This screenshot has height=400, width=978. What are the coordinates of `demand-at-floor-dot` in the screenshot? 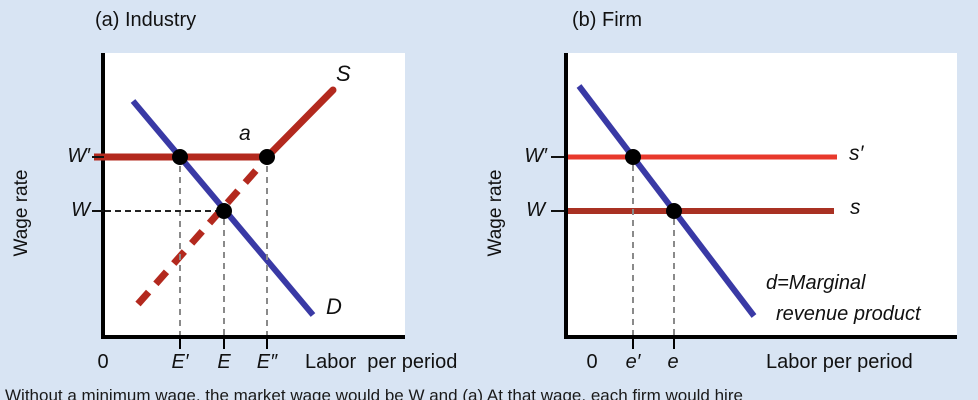 It's located at (180, 157).